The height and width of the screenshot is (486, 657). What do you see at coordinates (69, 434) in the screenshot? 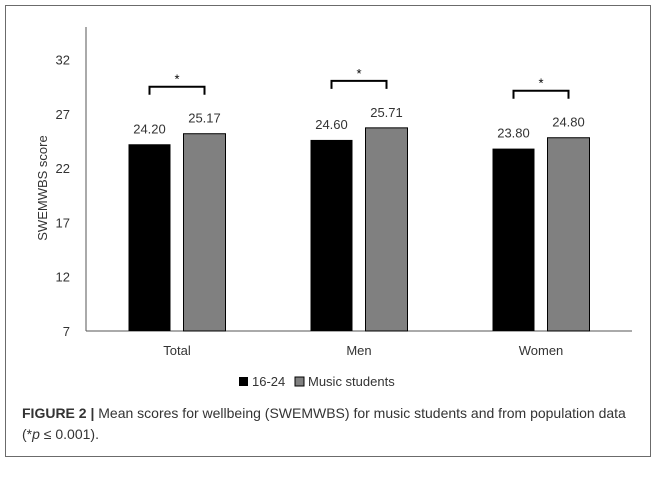
I see `caption-text-end: ≤ 0.001).` at bounding box center [69, 434].